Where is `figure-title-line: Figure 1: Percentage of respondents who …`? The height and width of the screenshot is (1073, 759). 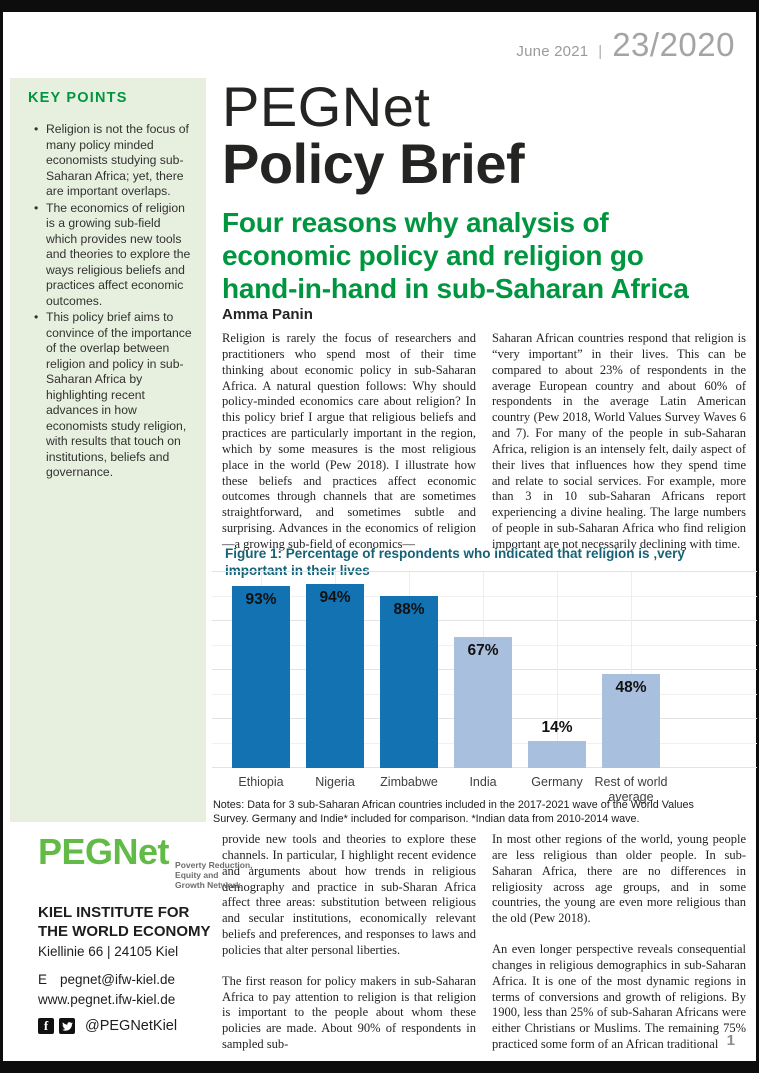 figure-title-line: Figure 1: Percentage of respondents who … is located at coordinates (455, 553).